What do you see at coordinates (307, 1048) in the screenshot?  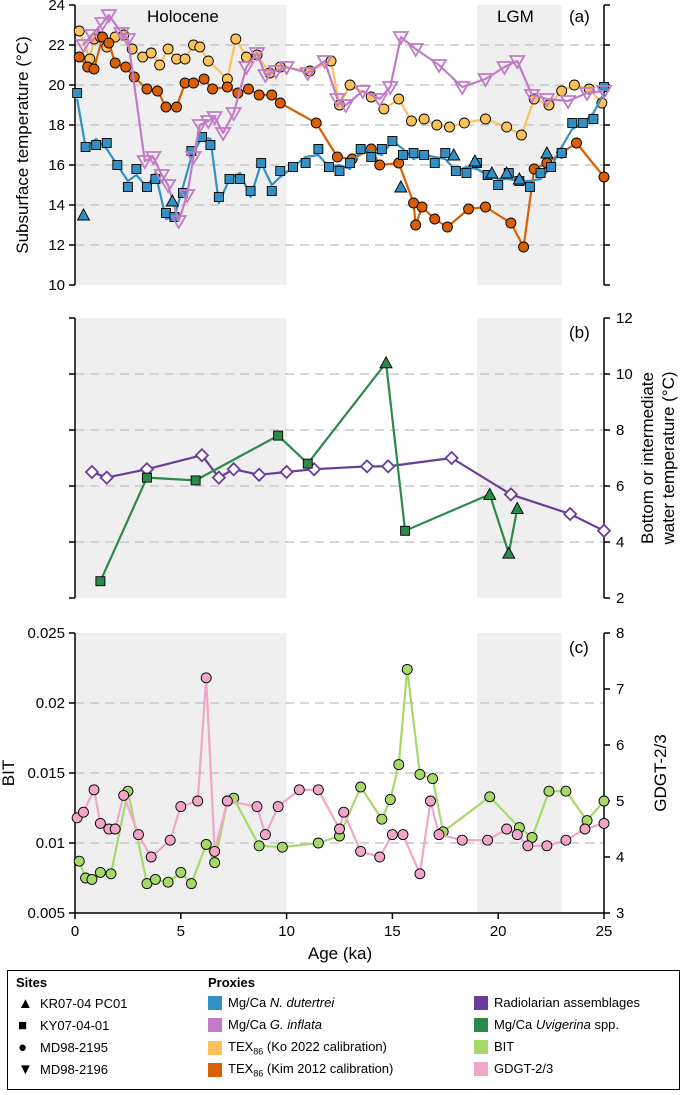 I see `legend-proxy-label: TEX86 (Ko 2022 calibration)` at bounding box center [307, 1048].